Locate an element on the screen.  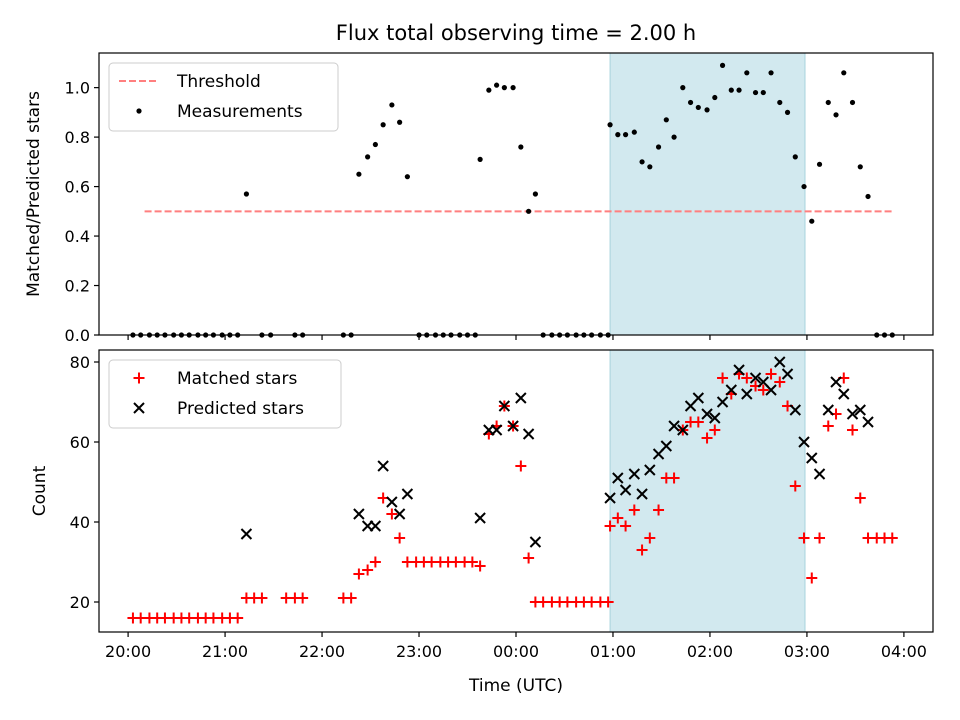
top-legend-box is located at coordinates (223, 97).